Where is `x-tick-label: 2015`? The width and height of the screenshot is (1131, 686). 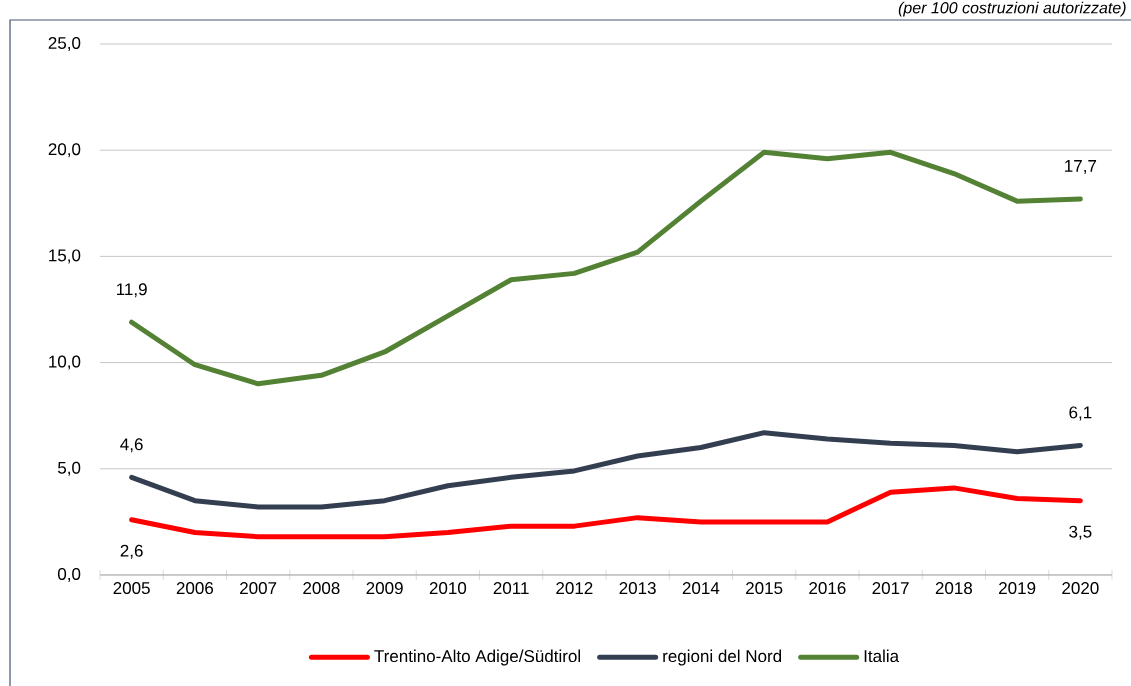
x-tick-label: 2015 is located at coordinates (764, 588).